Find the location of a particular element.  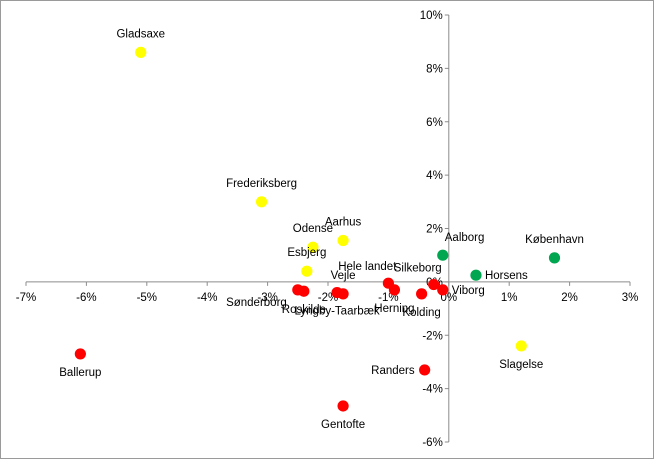

label-randers: Randers is located at coordinates (393, 371).